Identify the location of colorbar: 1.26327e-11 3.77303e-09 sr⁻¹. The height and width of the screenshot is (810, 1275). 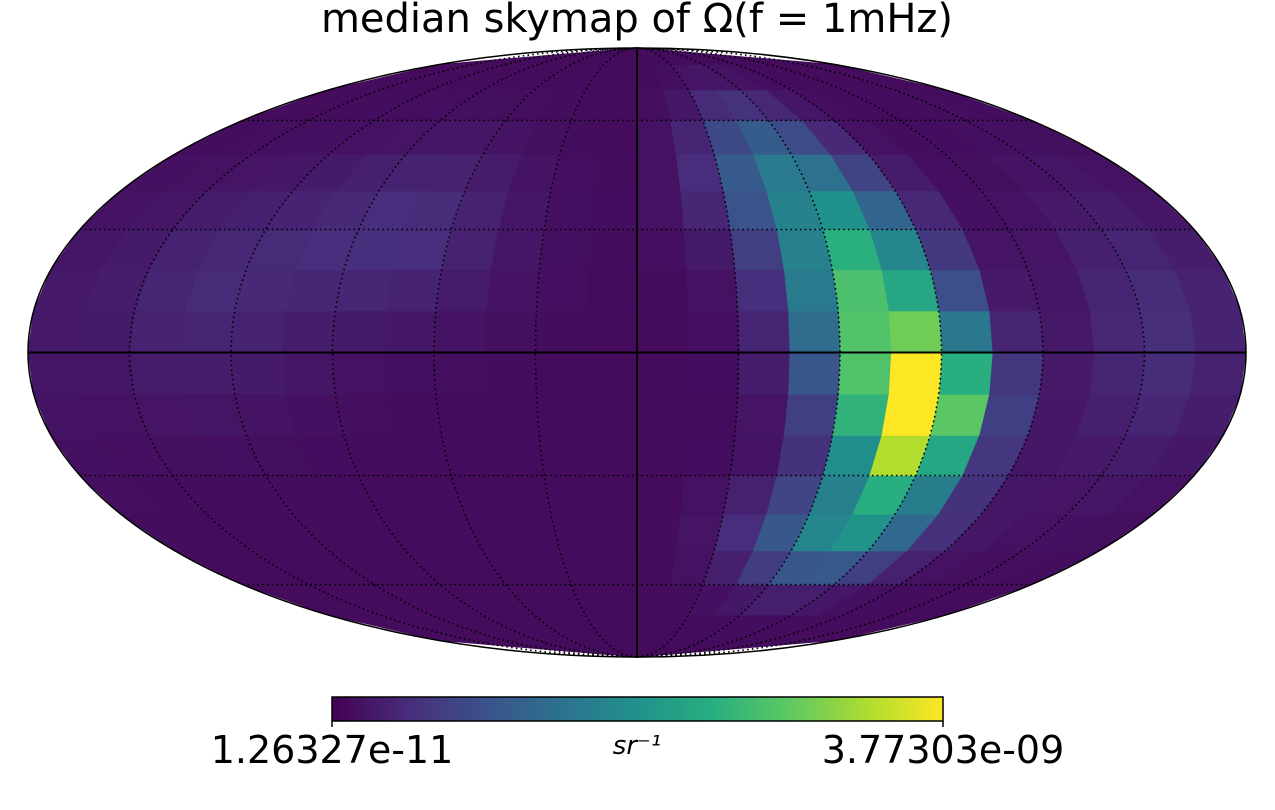
(638, 734).